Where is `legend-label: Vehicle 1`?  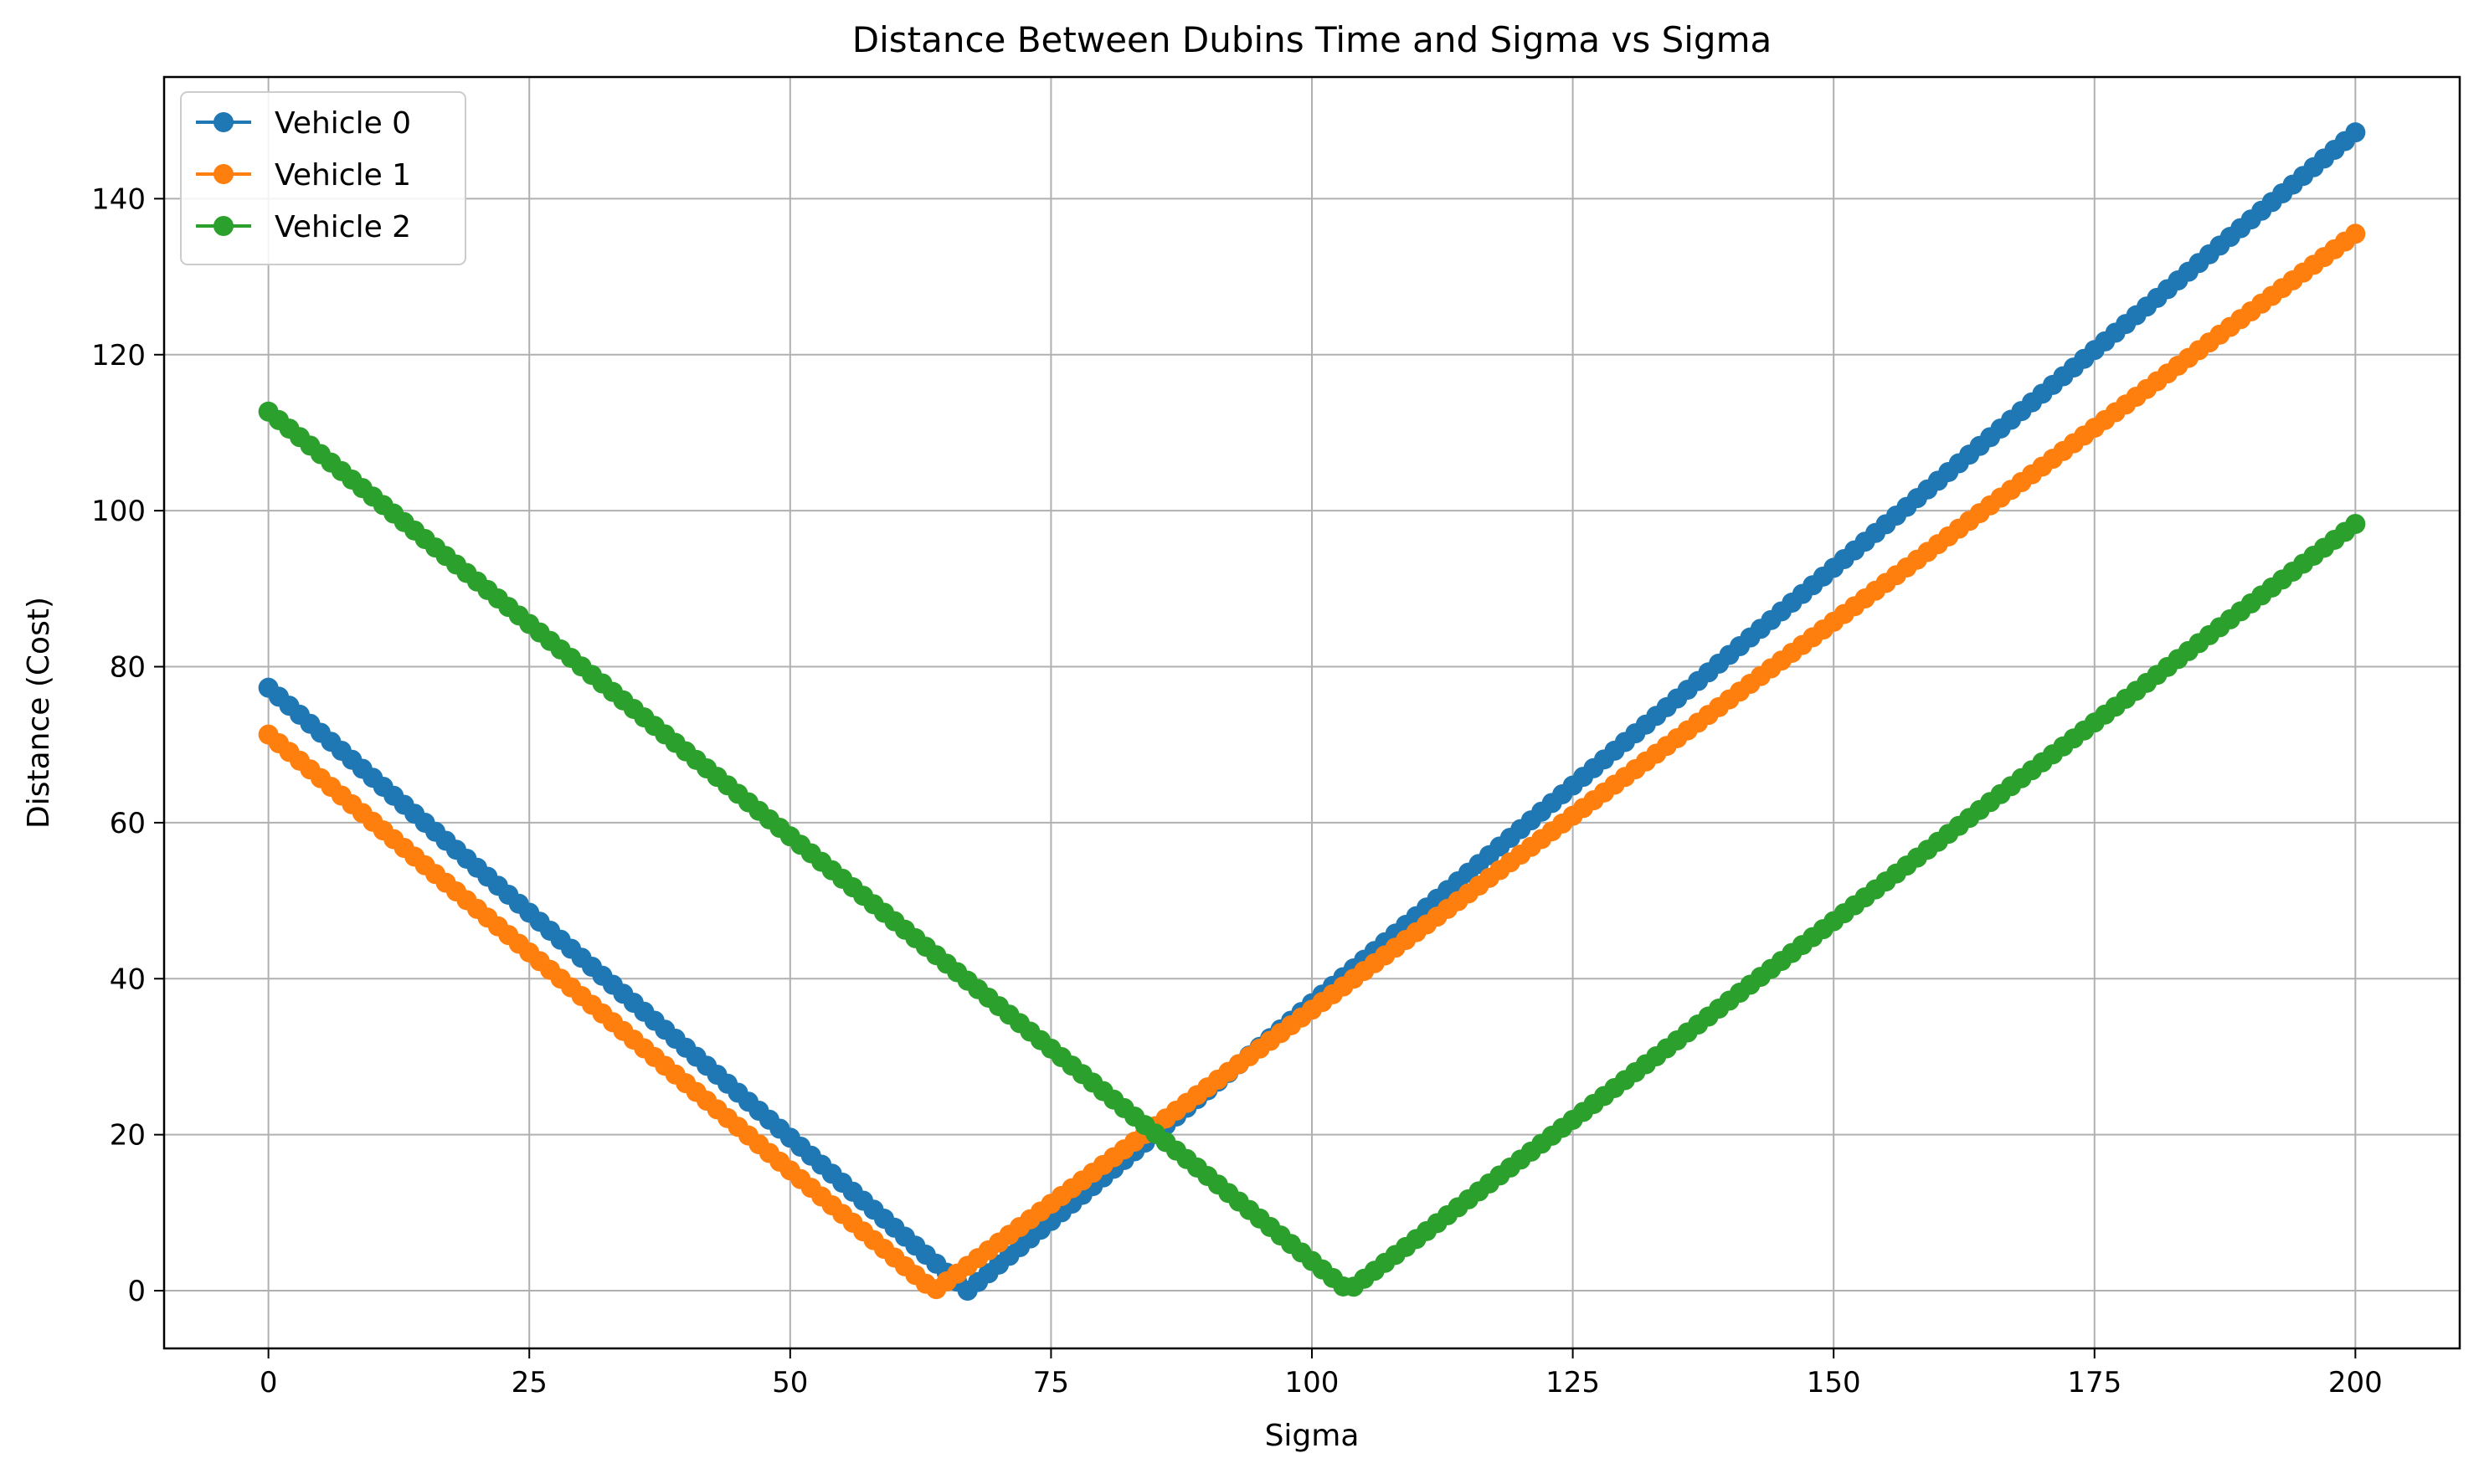
legend-label: Vehicle 1 is located at coordinates (343, 175).